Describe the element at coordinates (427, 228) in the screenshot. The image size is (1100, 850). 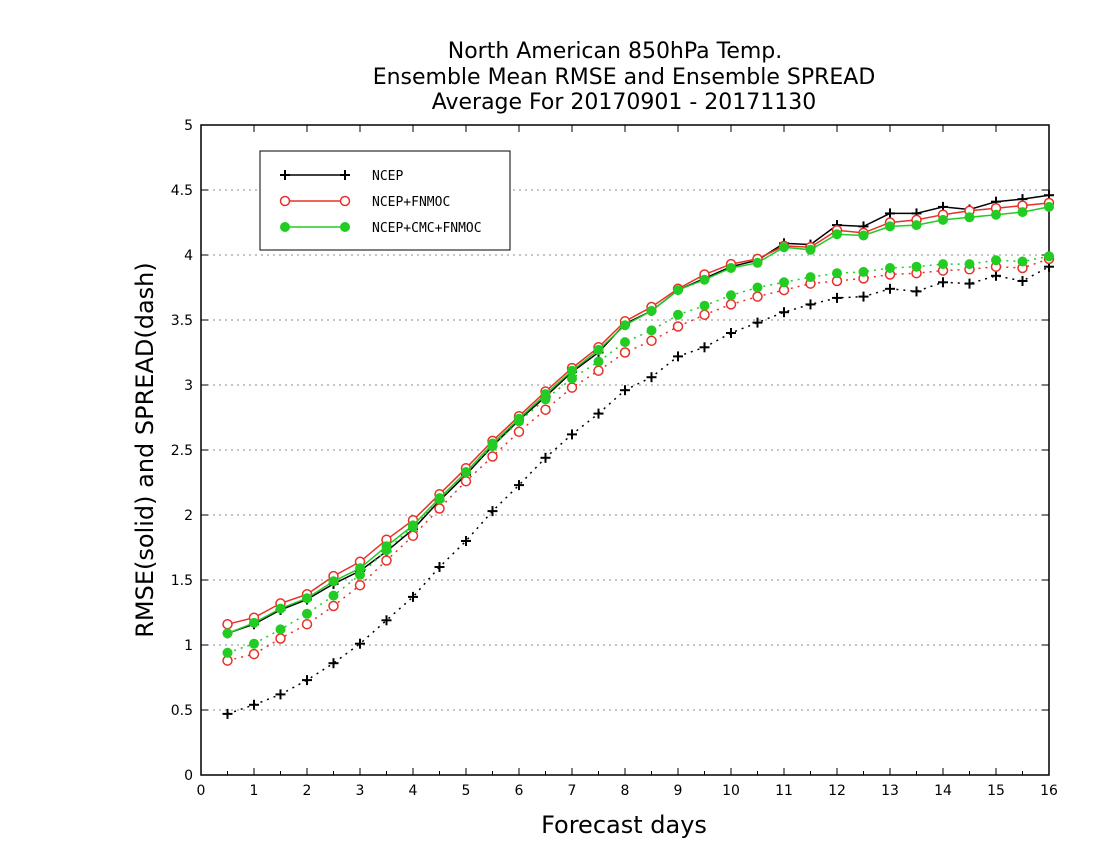
I see `legend-label: NCEP+CMC+FNMOC` at that location.